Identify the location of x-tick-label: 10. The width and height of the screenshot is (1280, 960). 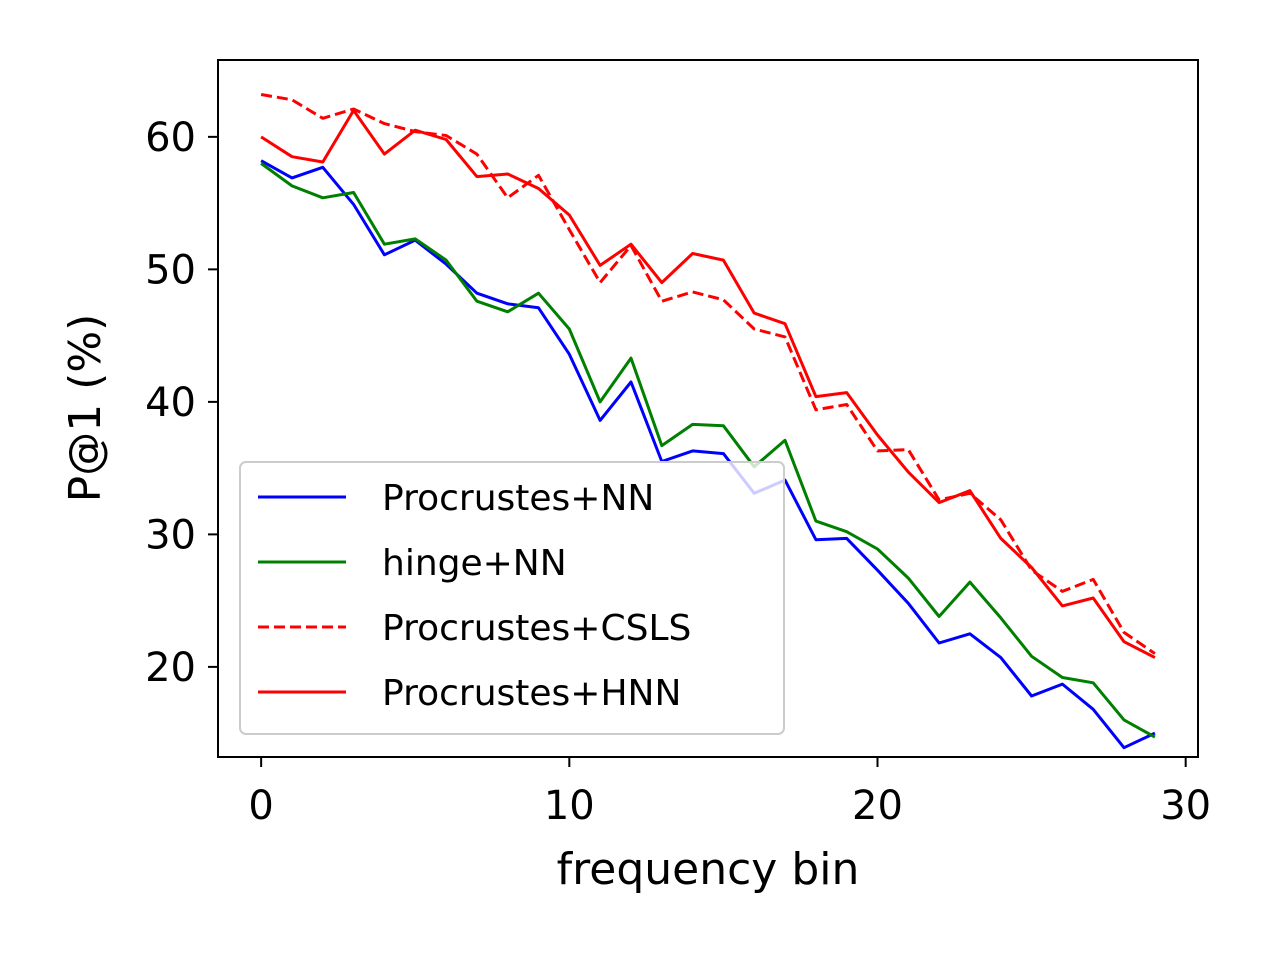
(569, 806).